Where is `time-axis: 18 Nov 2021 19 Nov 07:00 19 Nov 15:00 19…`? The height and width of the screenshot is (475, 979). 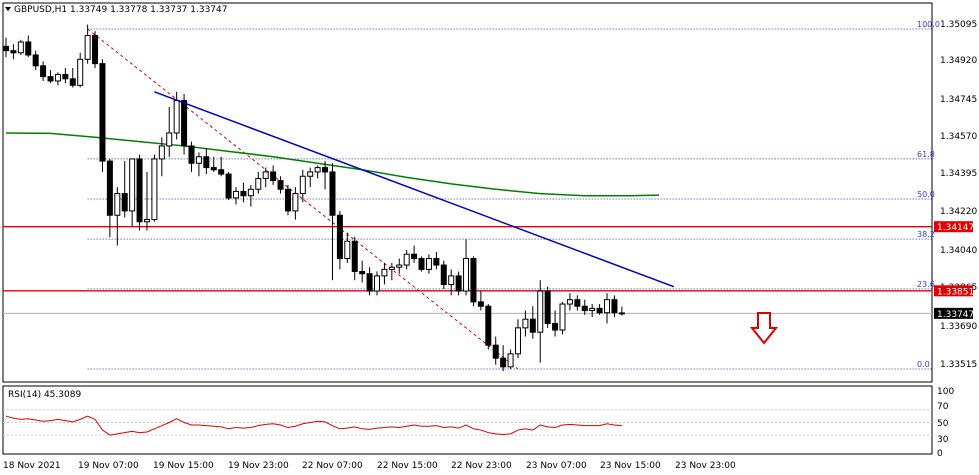
time-axis: 18 Nov 2021 19 Nov 07:00 19 Nov 15:00 19… is located at coordinates (369, 466).